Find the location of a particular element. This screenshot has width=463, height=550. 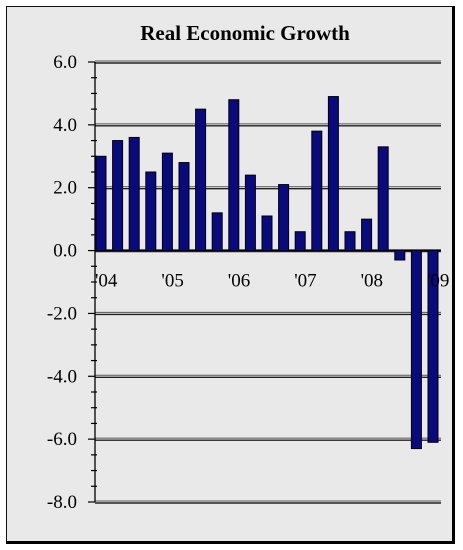

bar-q4-2007 is located at coordinates (350, 241).